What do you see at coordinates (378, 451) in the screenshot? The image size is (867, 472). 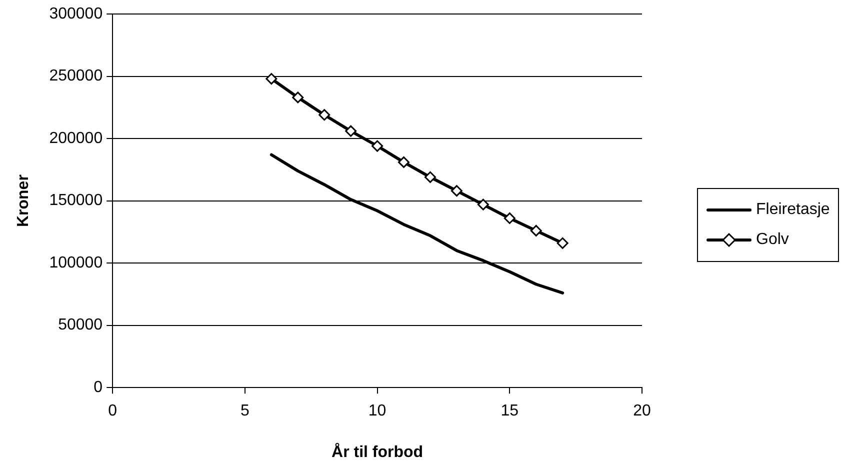 I see `x-axis-title: År til forbod` at bounding box center [378, 451].